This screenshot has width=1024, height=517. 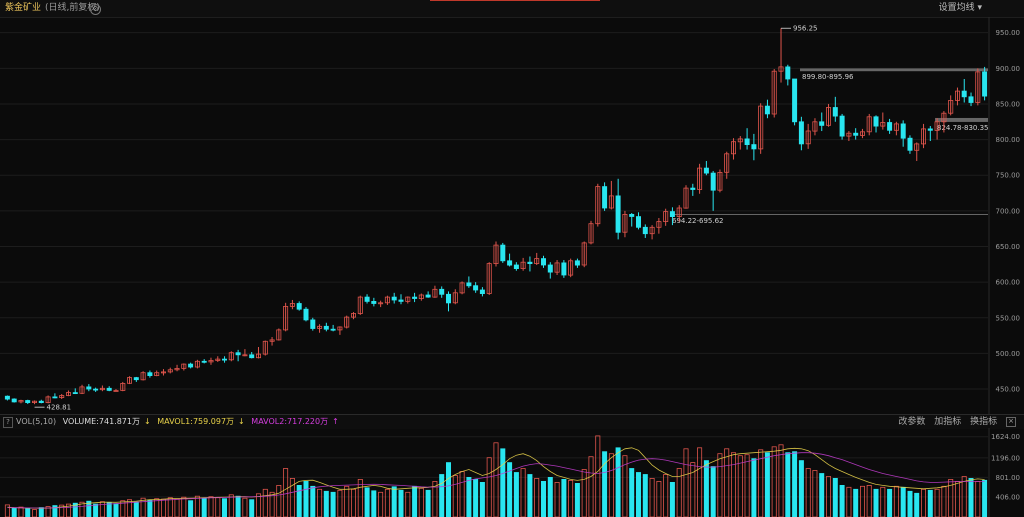 What do you see at coordinates (1008, 33) in the screenshot?
I see `price-tick-label: 950.00` at bounding box center [1008, 33].